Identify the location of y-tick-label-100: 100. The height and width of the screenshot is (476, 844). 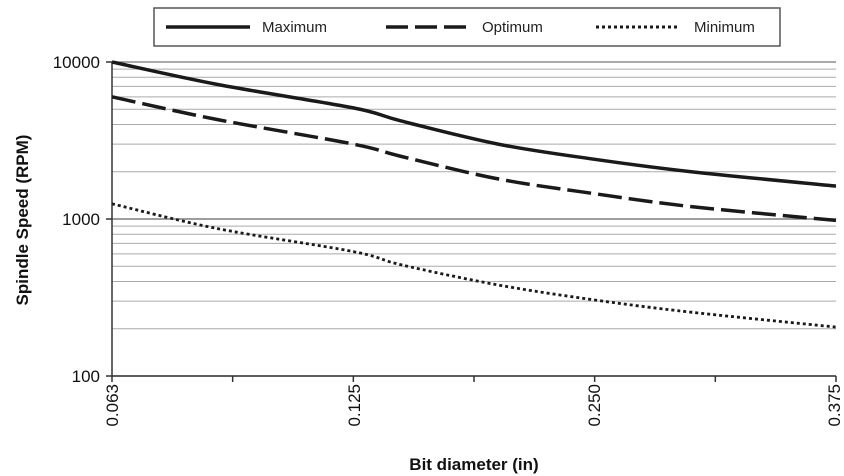
(86, 376).